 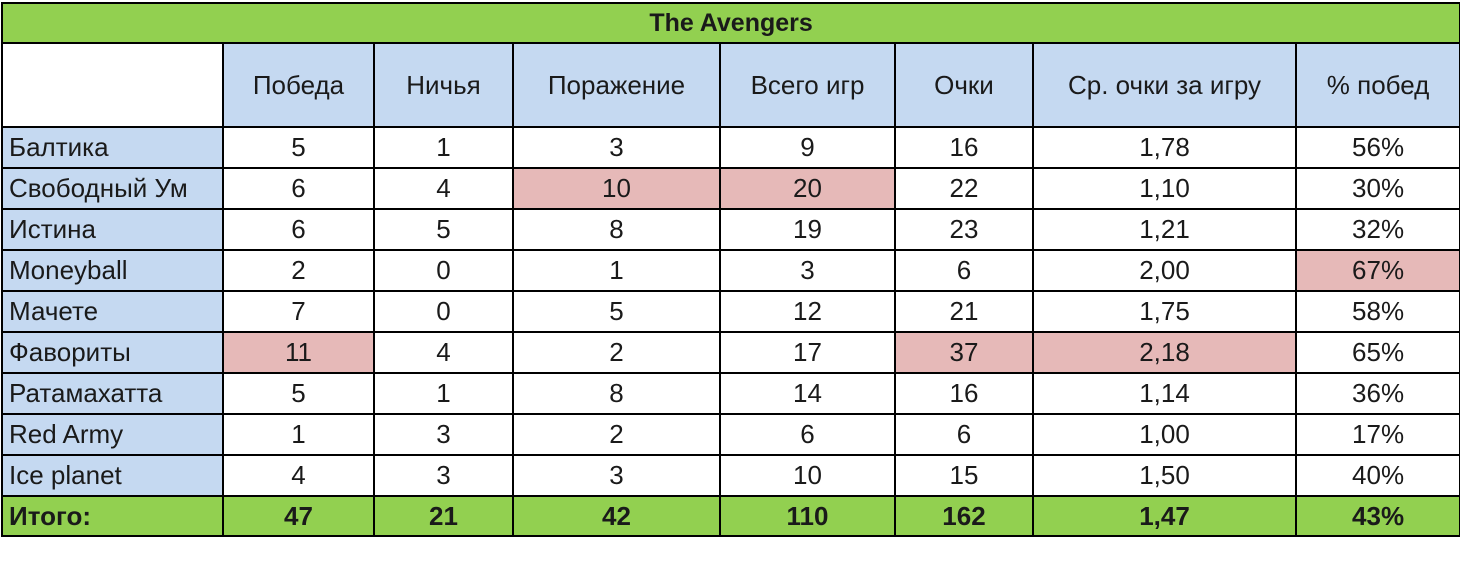 I want to click on column-header: Всего игр, so click(x=807, y=85).